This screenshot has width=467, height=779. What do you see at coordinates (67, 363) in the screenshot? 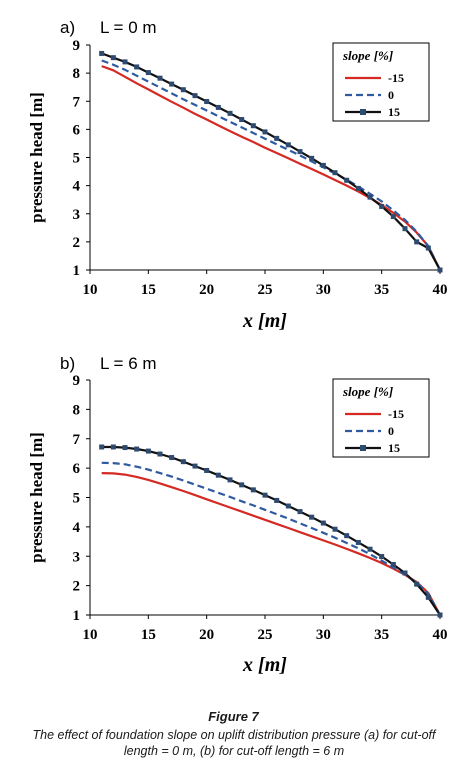
I see `panel-label: b)` at bounding box center [67, 363].